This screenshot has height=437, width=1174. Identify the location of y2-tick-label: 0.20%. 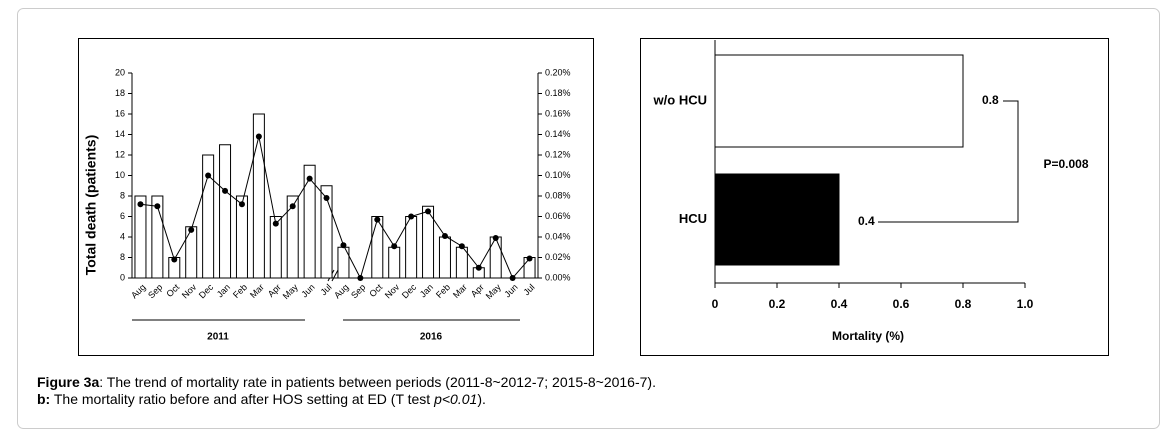
(558, 72).